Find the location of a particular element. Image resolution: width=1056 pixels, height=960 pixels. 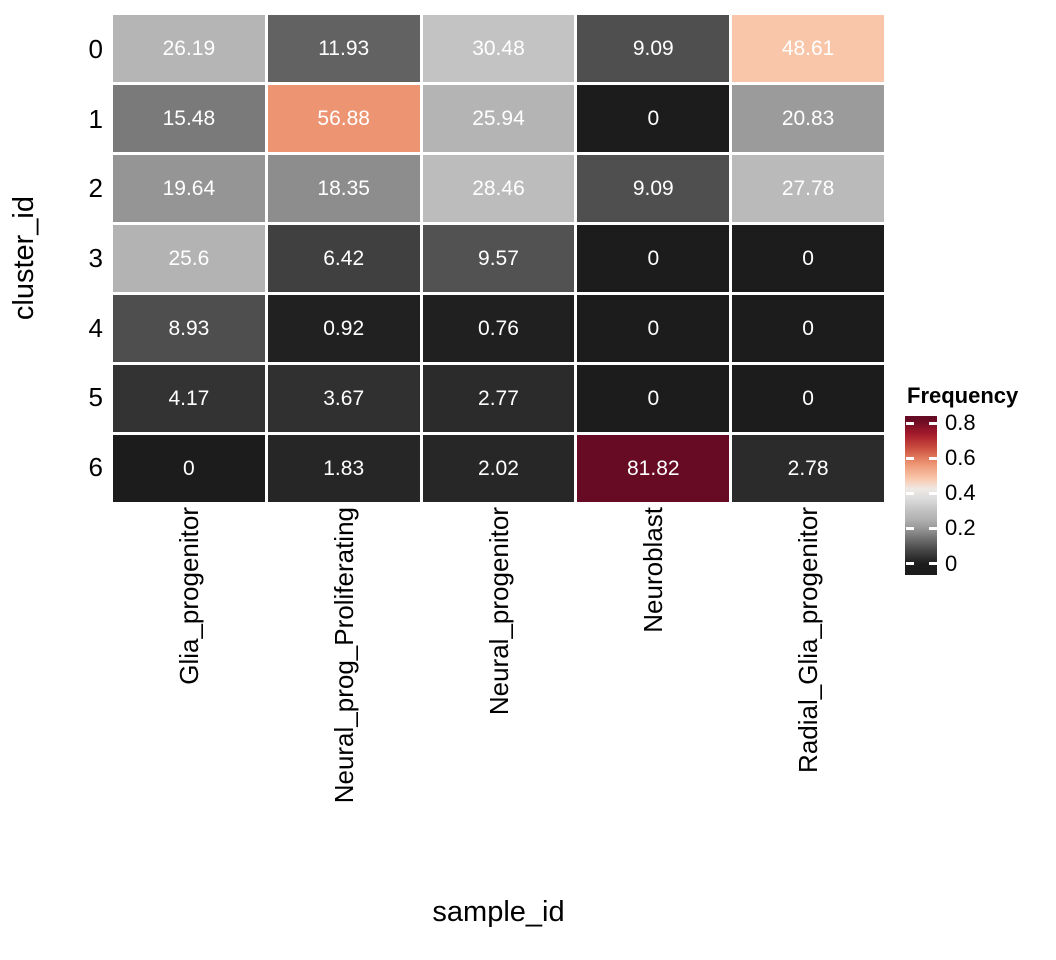

heatmap-cell: 25.6 is located at coordinates (189, 258).